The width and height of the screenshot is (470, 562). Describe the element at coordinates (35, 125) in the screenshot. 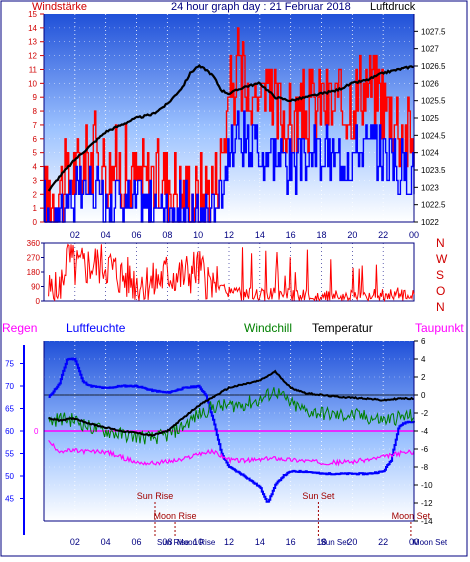

I see `wind-ytick-label: 7` at that location.